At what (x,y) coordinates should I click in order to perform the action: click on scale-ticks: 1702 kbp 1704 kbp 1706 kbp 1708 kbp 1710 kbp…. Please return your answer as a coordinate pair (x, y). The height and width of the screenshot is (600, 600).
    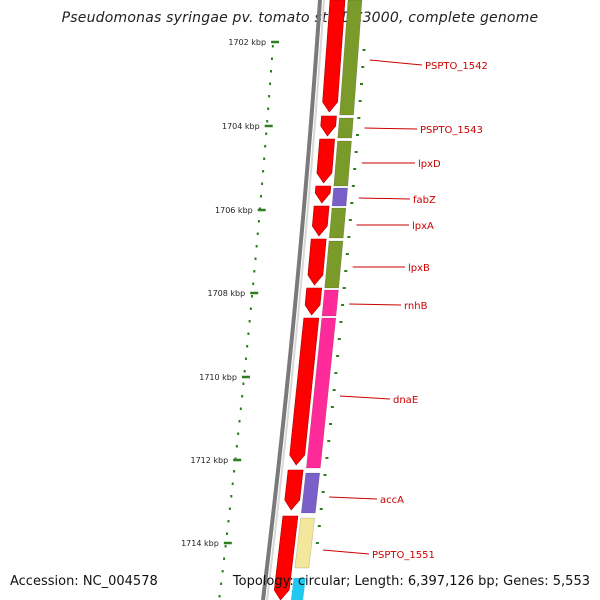
    Looking at the image, I should click on (230, 293).